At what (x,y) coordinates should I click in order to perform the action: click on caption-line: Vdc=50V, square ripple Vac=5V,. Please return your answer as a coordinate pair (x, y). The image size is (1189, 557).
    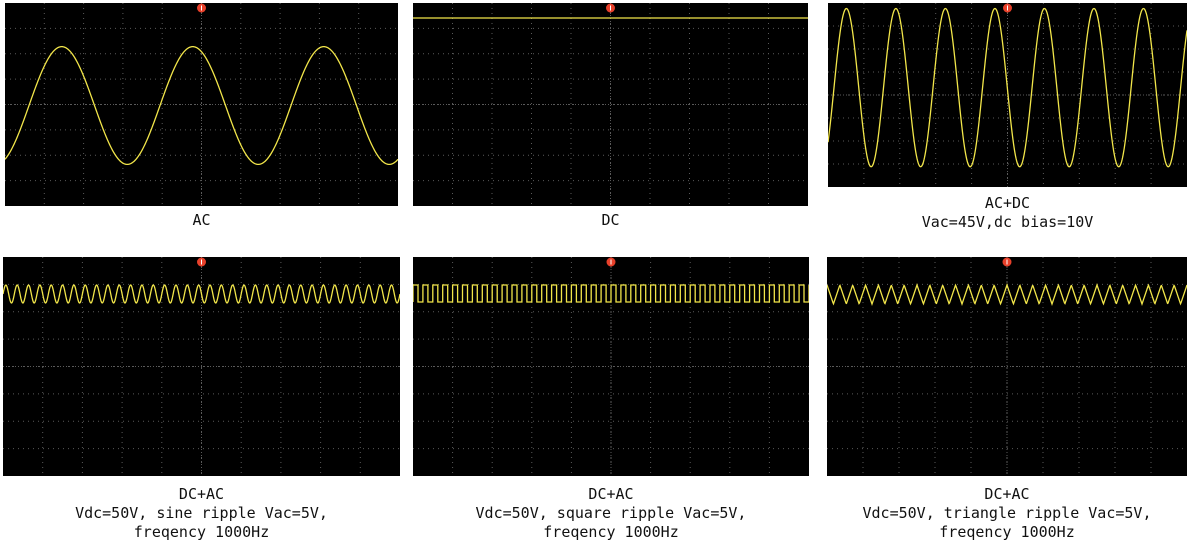
    Looking at the image, I should click on (611, 513).